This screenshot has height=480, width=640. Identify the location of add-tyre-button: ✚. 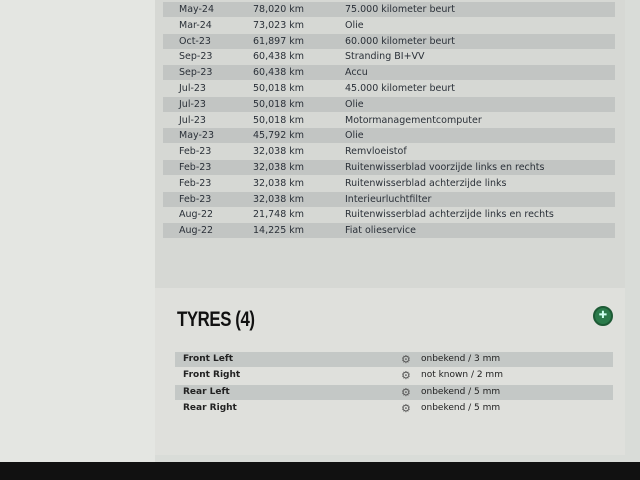
(603, 316).